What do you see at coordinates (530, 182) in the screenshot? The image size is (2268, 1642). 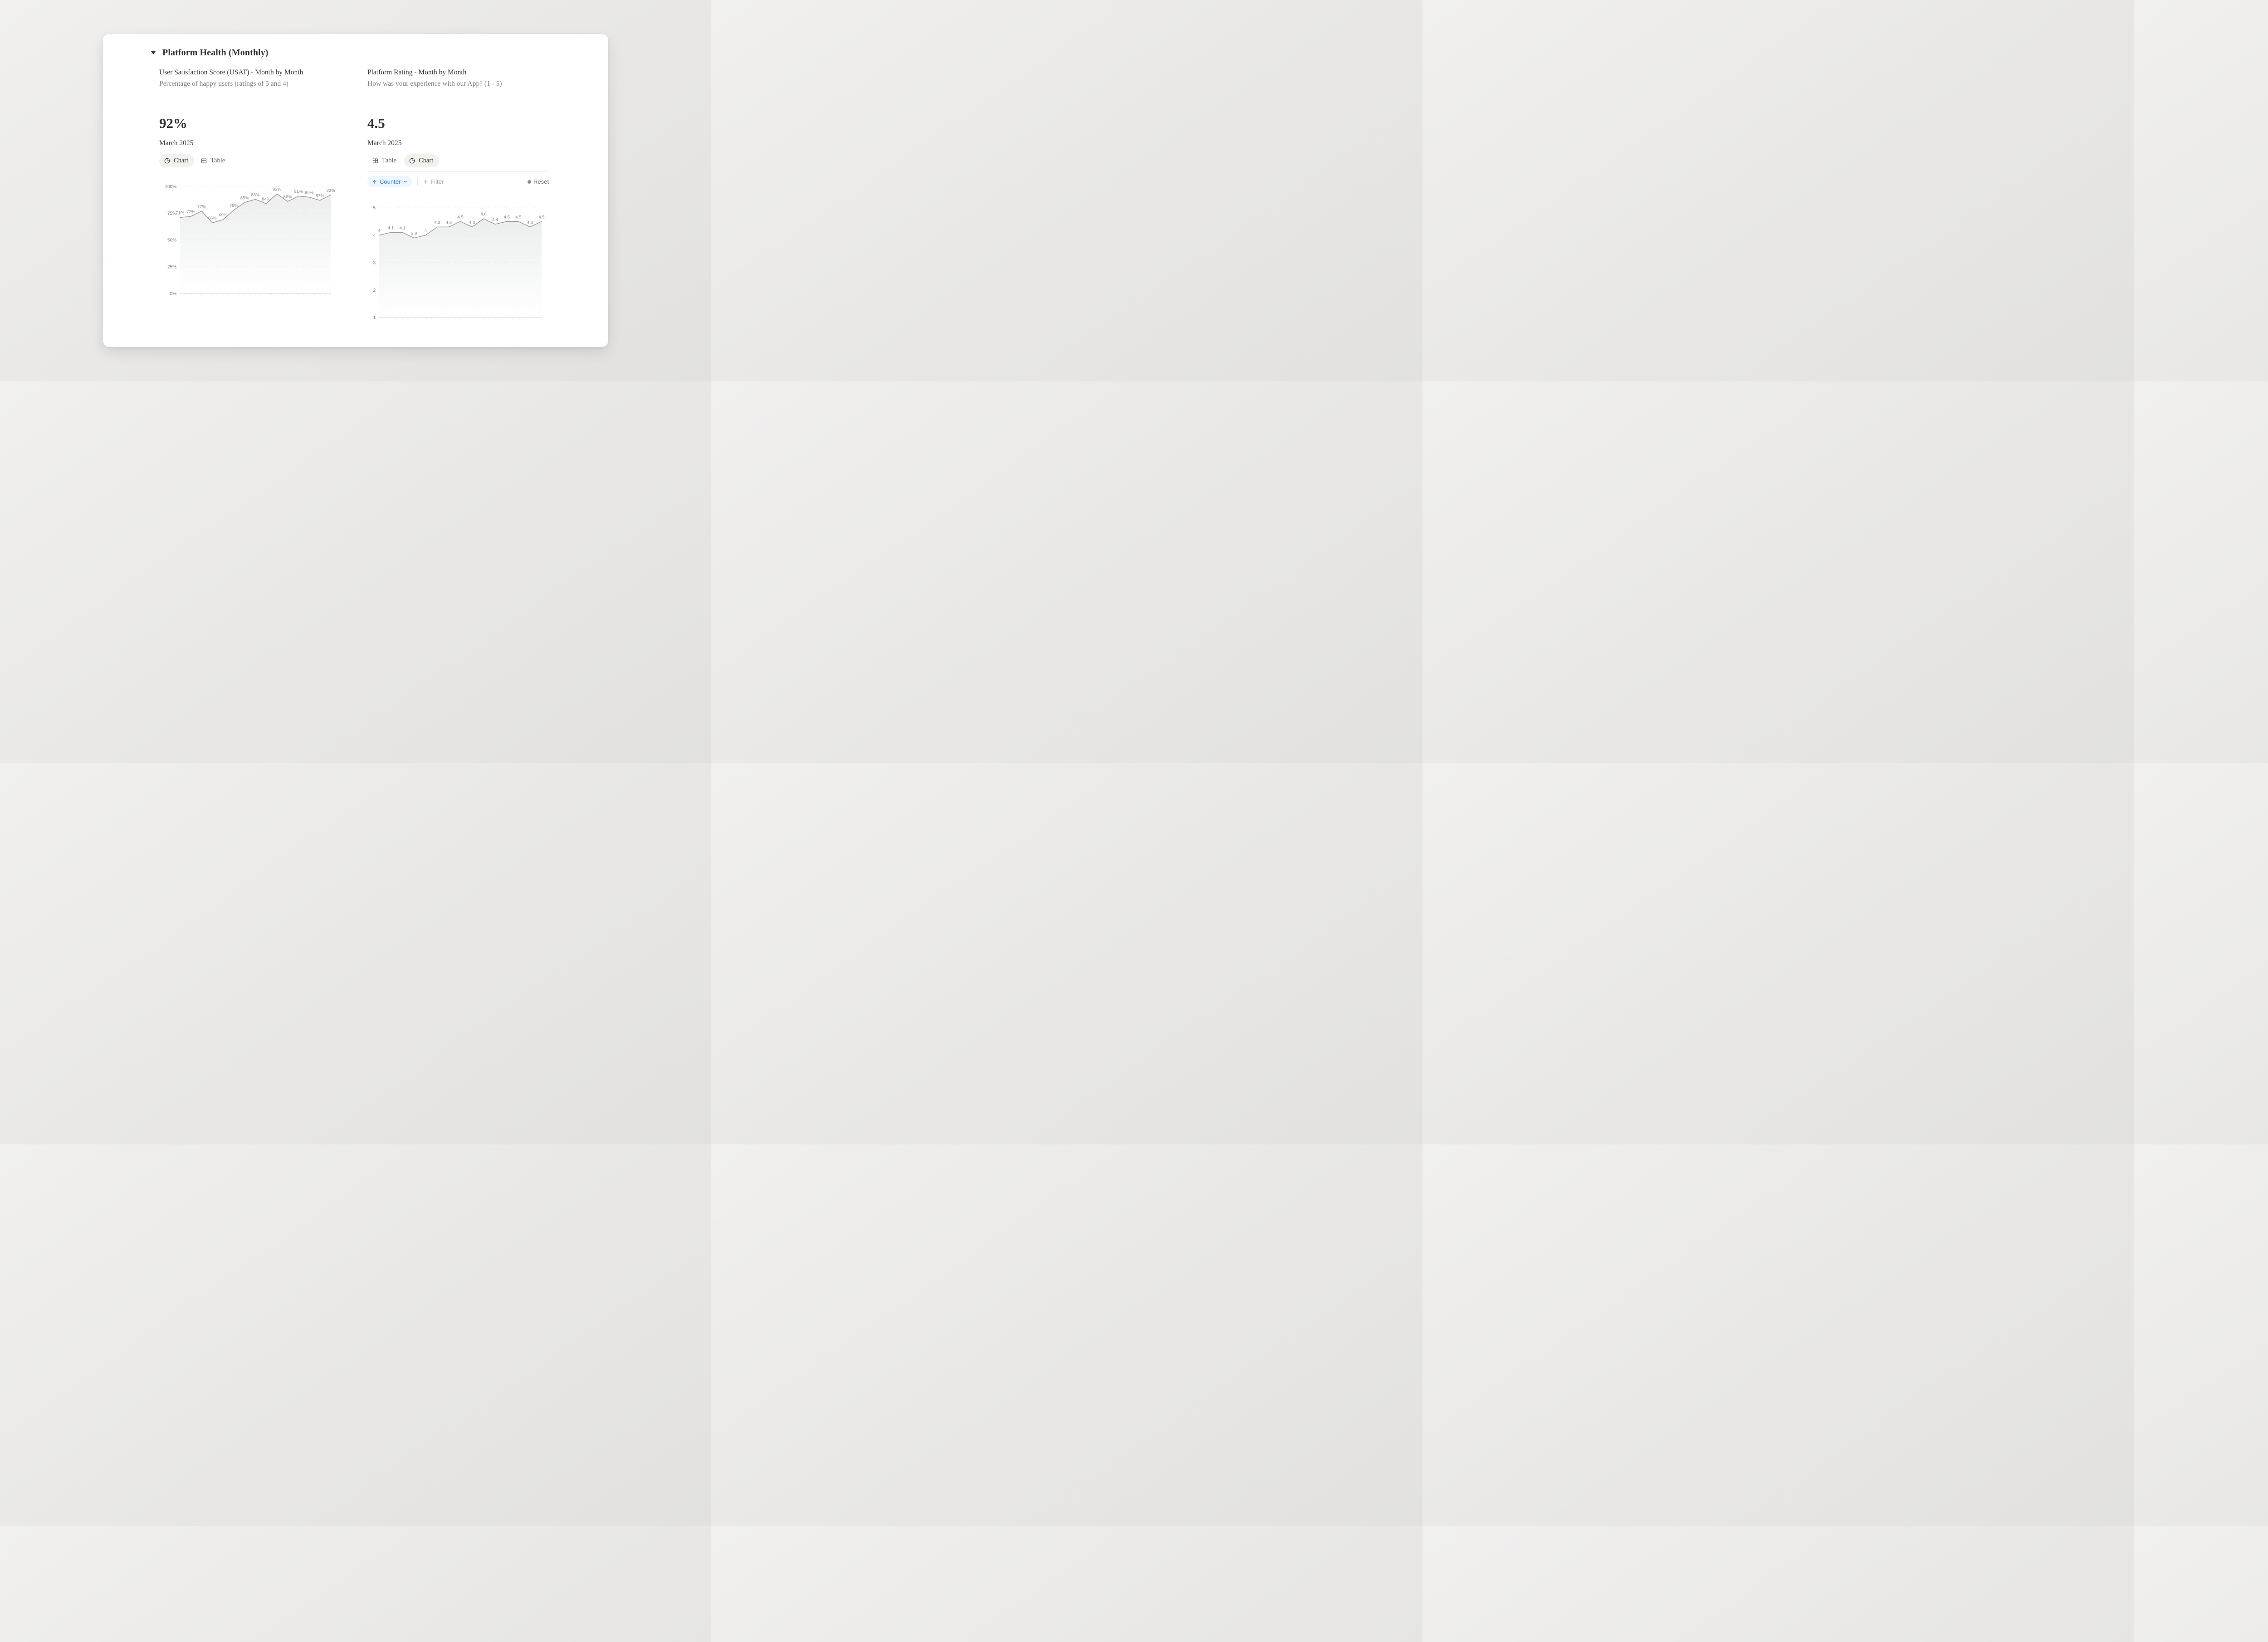 I see `reset-icon` at bounding box center [530, 182].